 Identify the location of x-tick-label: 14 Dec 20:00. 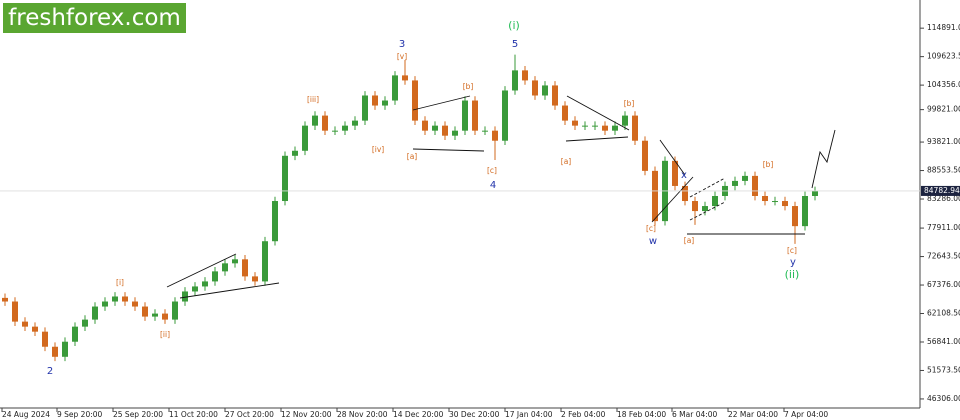
(418, 414).